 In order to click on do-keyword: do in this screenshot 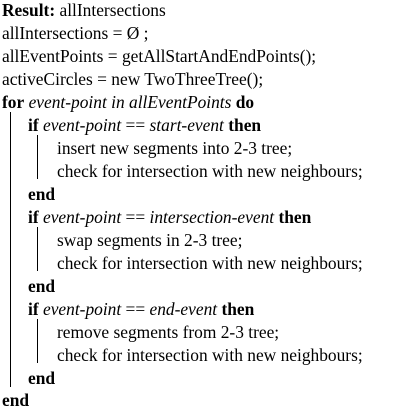, I will do `click(245, 102)`.